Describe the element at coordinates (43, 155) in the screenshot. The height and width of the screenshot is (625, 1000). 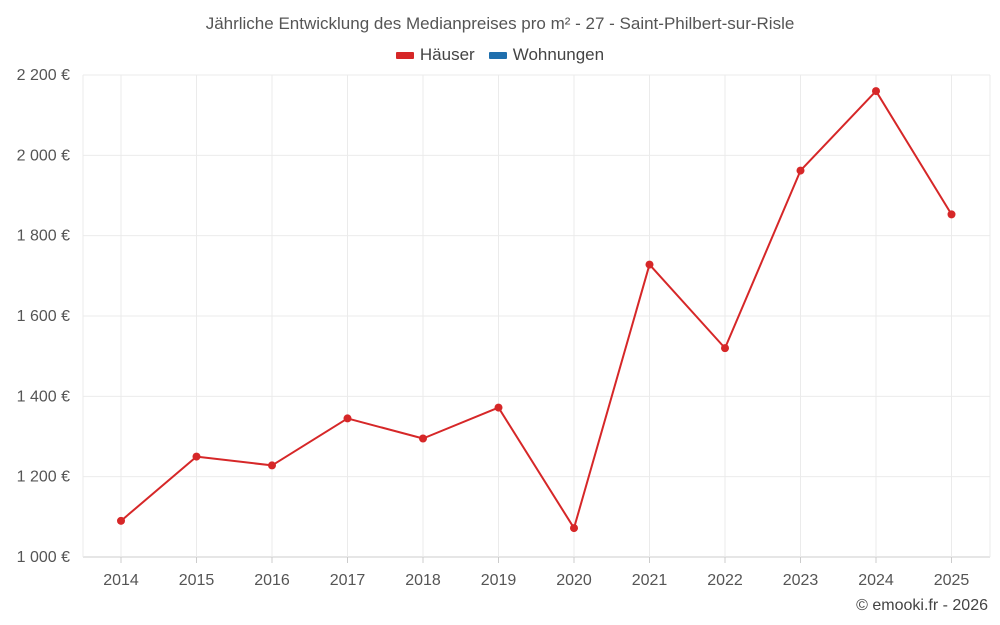
I see `y-tick-label: 2 000 €` at that location.